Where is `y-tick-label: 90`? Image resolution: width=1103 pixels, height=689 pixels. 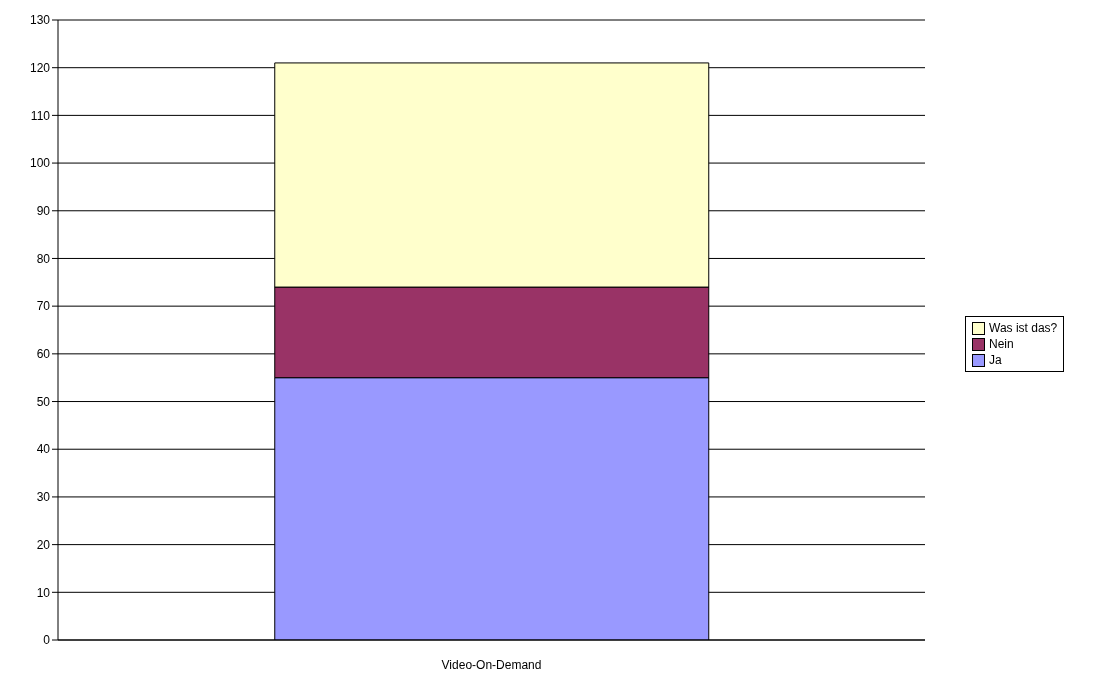 y-tick-label: 90 is located at coordinates (43, 211).